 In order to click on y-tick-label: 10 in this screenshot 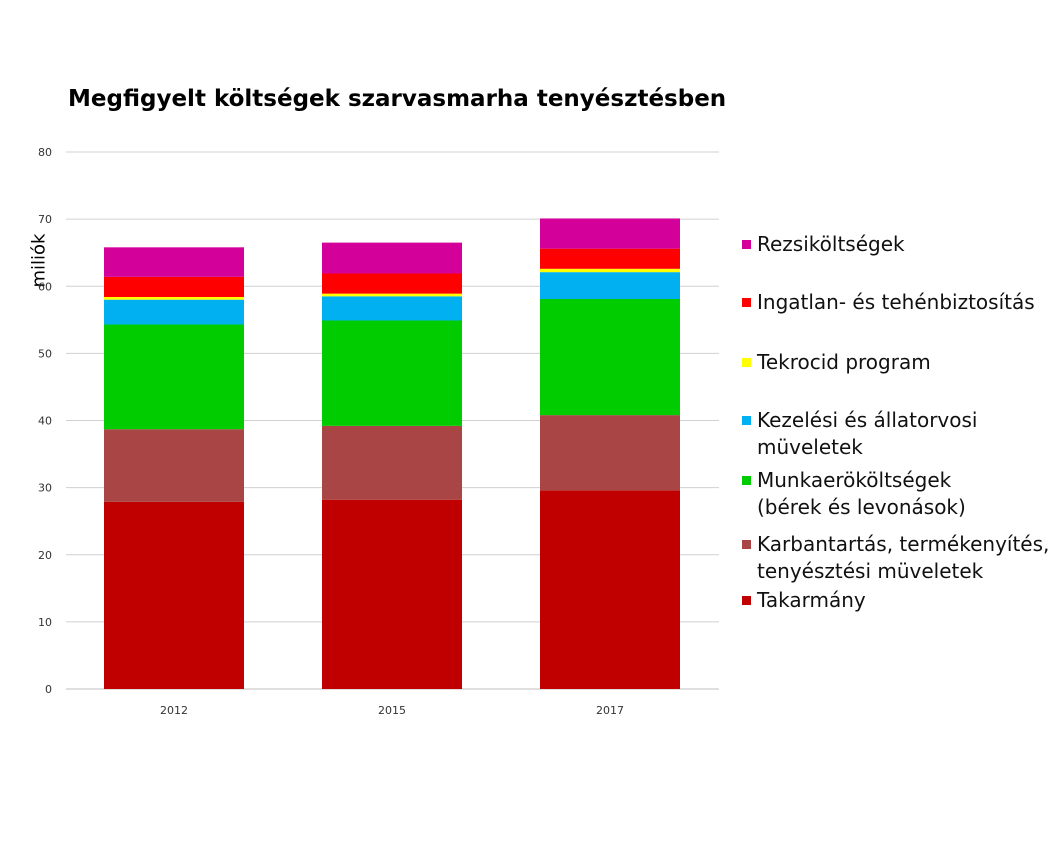, I will do `click(45, 622)`.